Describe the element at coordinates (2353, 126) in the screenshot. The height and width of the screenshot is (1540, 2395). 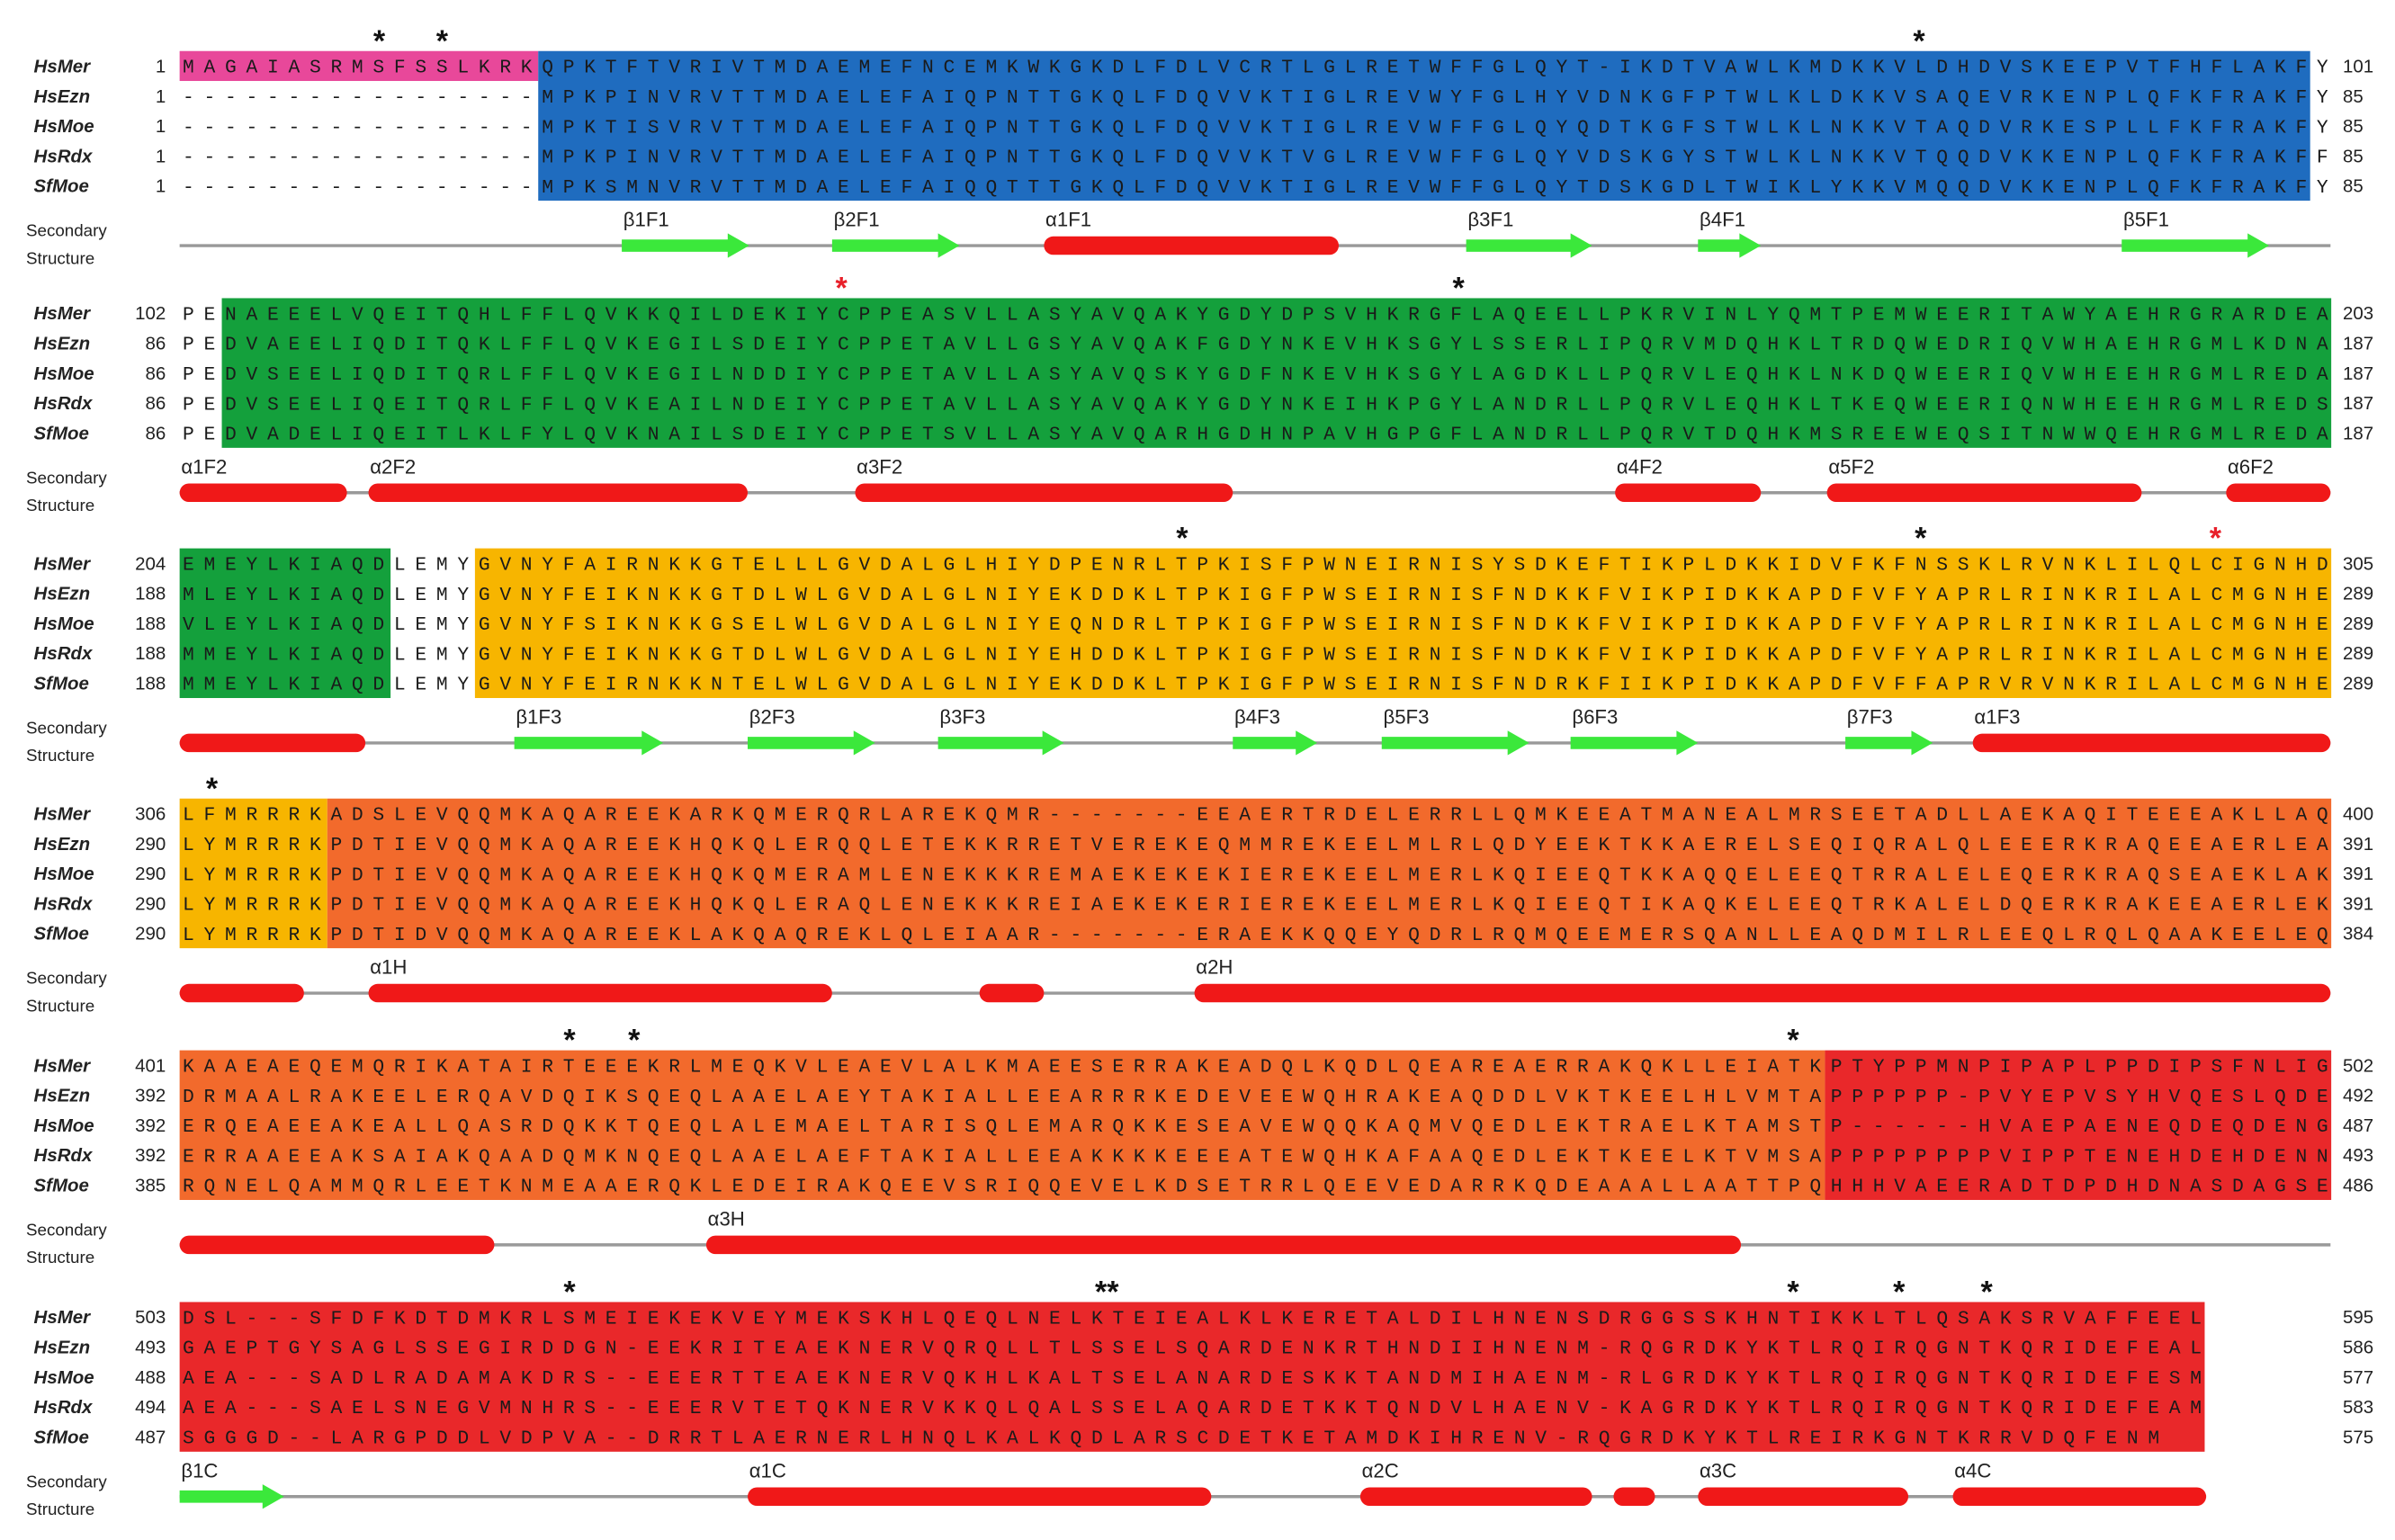
I see `end-number: 85` at that location.